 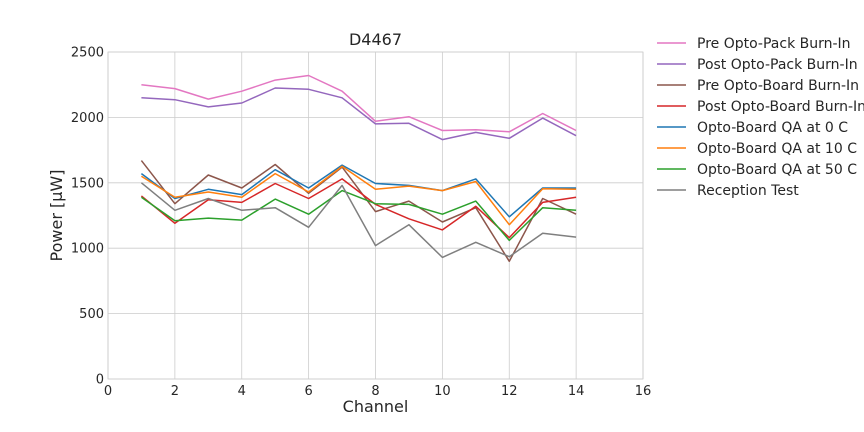 I want to click on x-tick-label: 2, so click(x=175, y=391).